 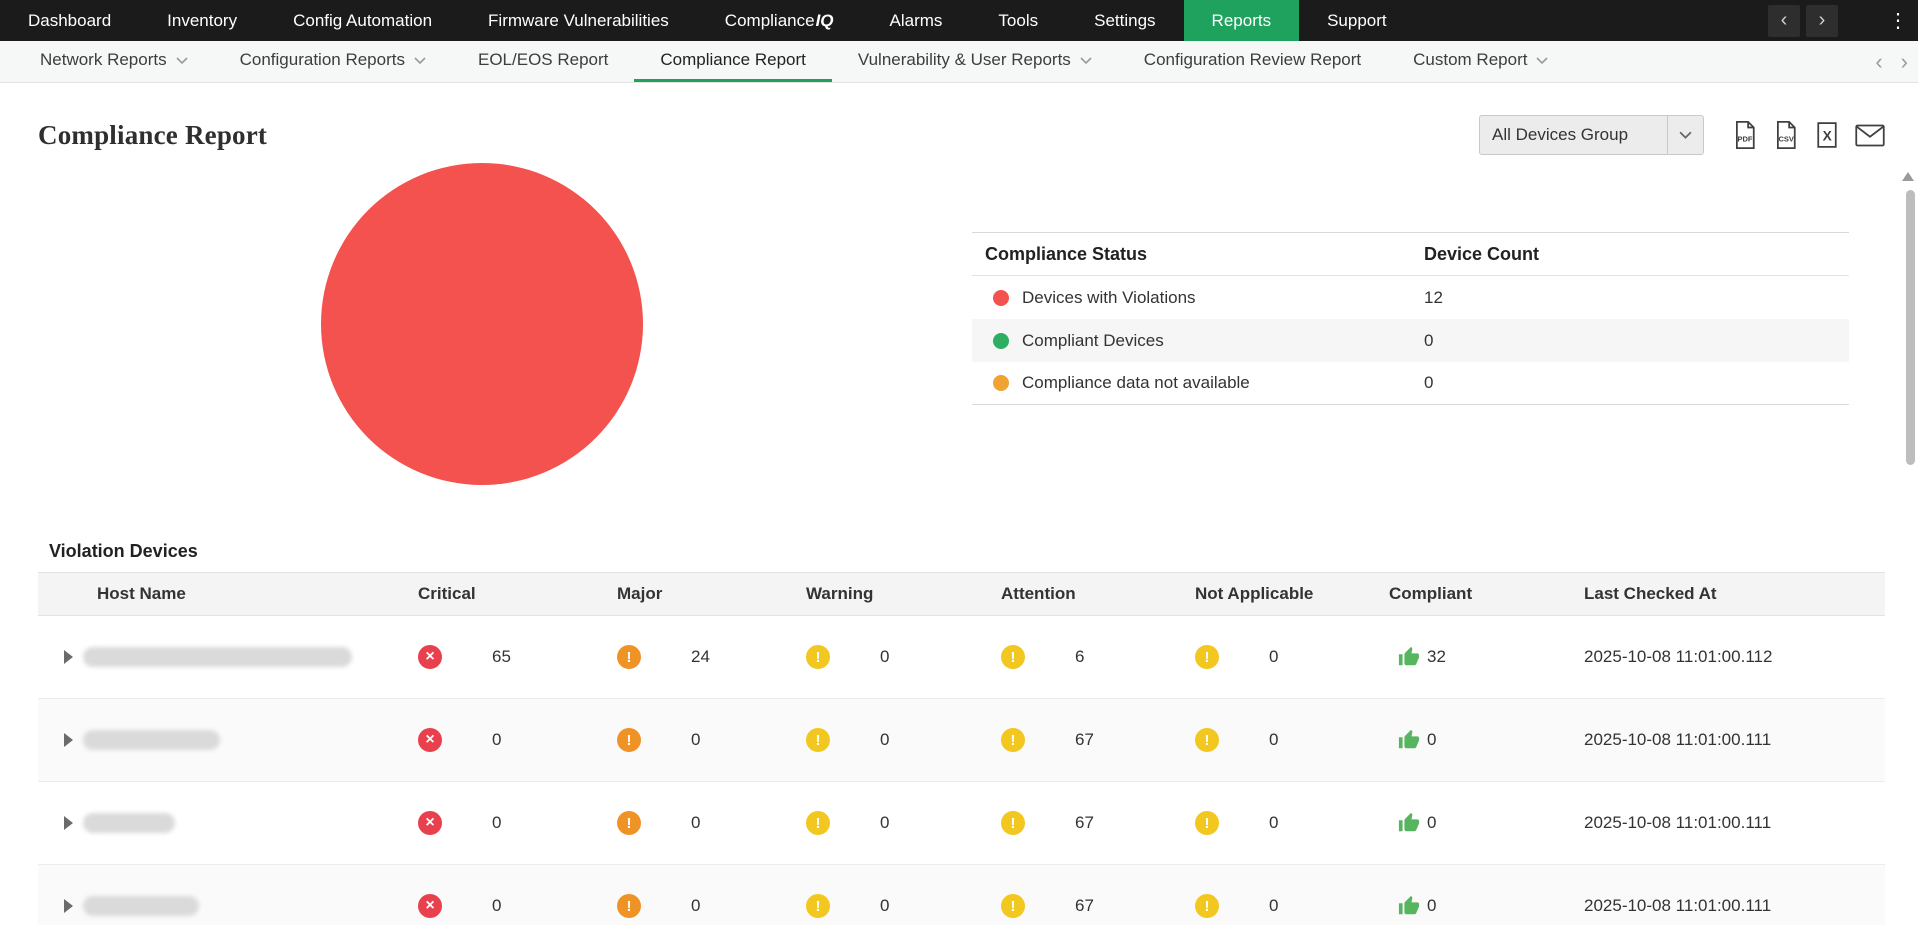 What do you see at coordinates (141, 593) in the screenshot?
I see `column-header-host-name: Host Name` at bounding box center [141, 593].